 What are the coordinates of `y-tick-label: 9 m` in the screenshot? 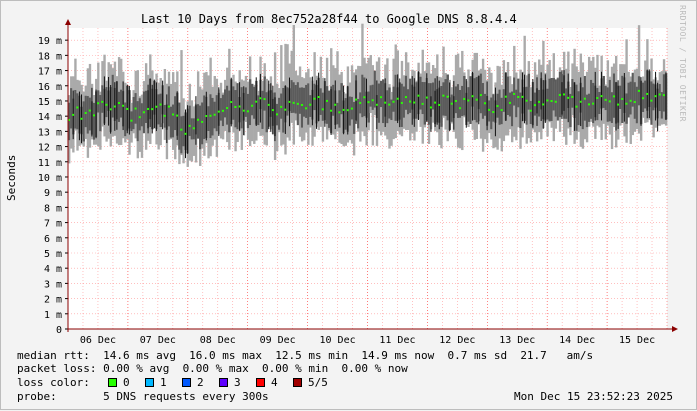 It's located at (53, 193).